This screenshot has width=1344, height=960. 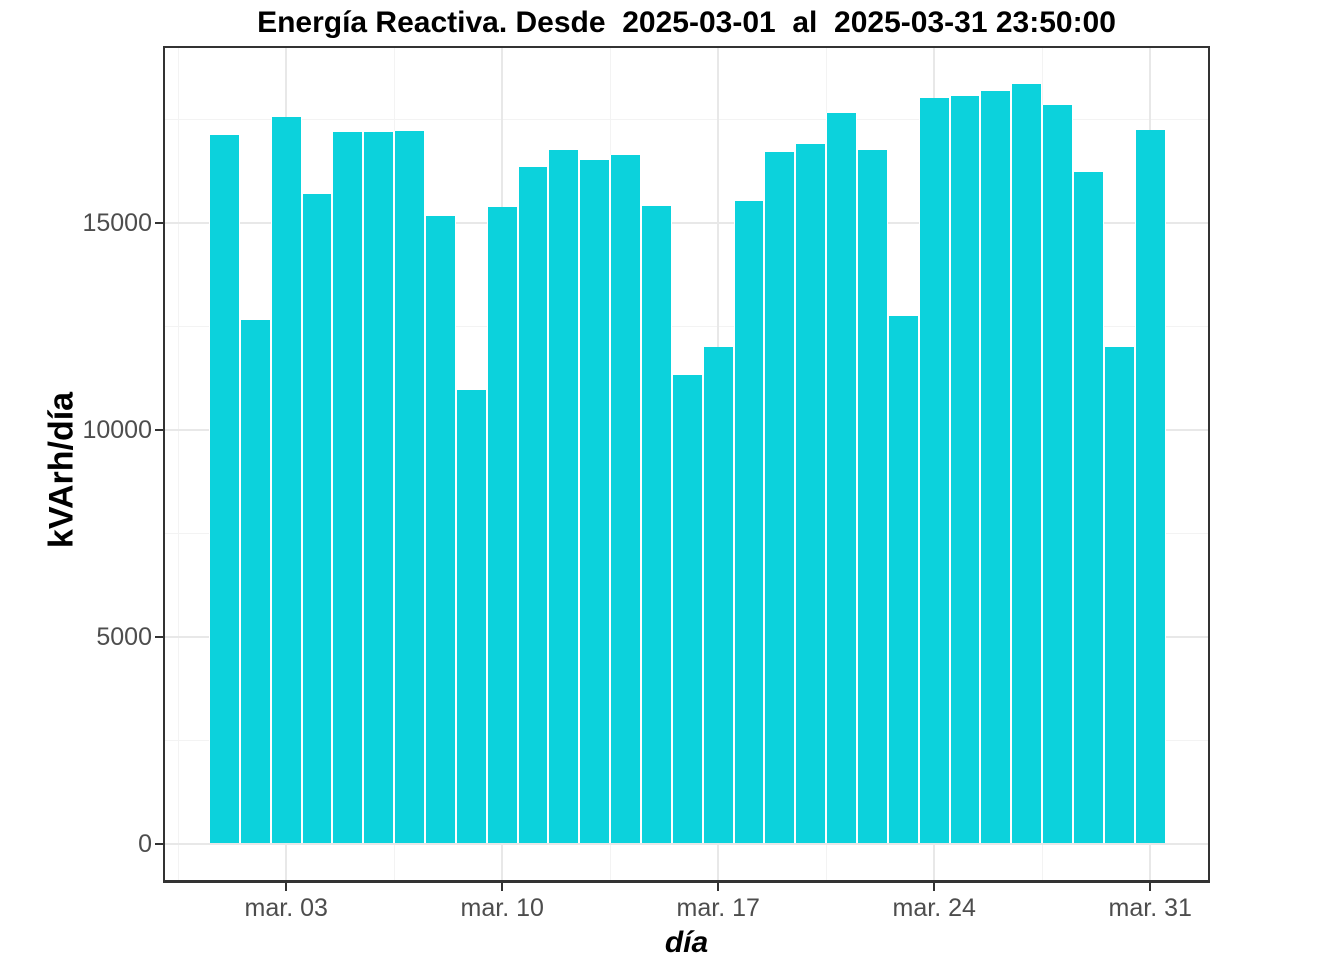 What do you see at coordinates (178, 464) in the screenshot?
I see `gridline-x-minor` at bounding box center [178, 464].